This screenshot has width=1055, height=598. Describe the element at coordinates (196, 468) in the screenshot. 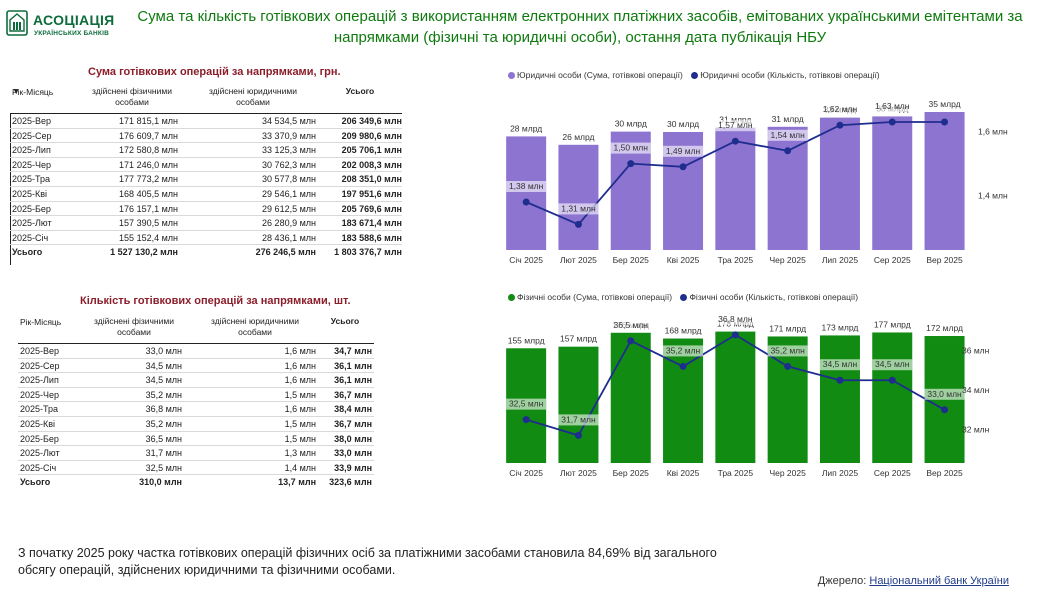

I see `table-row: 2025-Січ 32,5 млн 1,4 млн 33,9 млн` at that location.